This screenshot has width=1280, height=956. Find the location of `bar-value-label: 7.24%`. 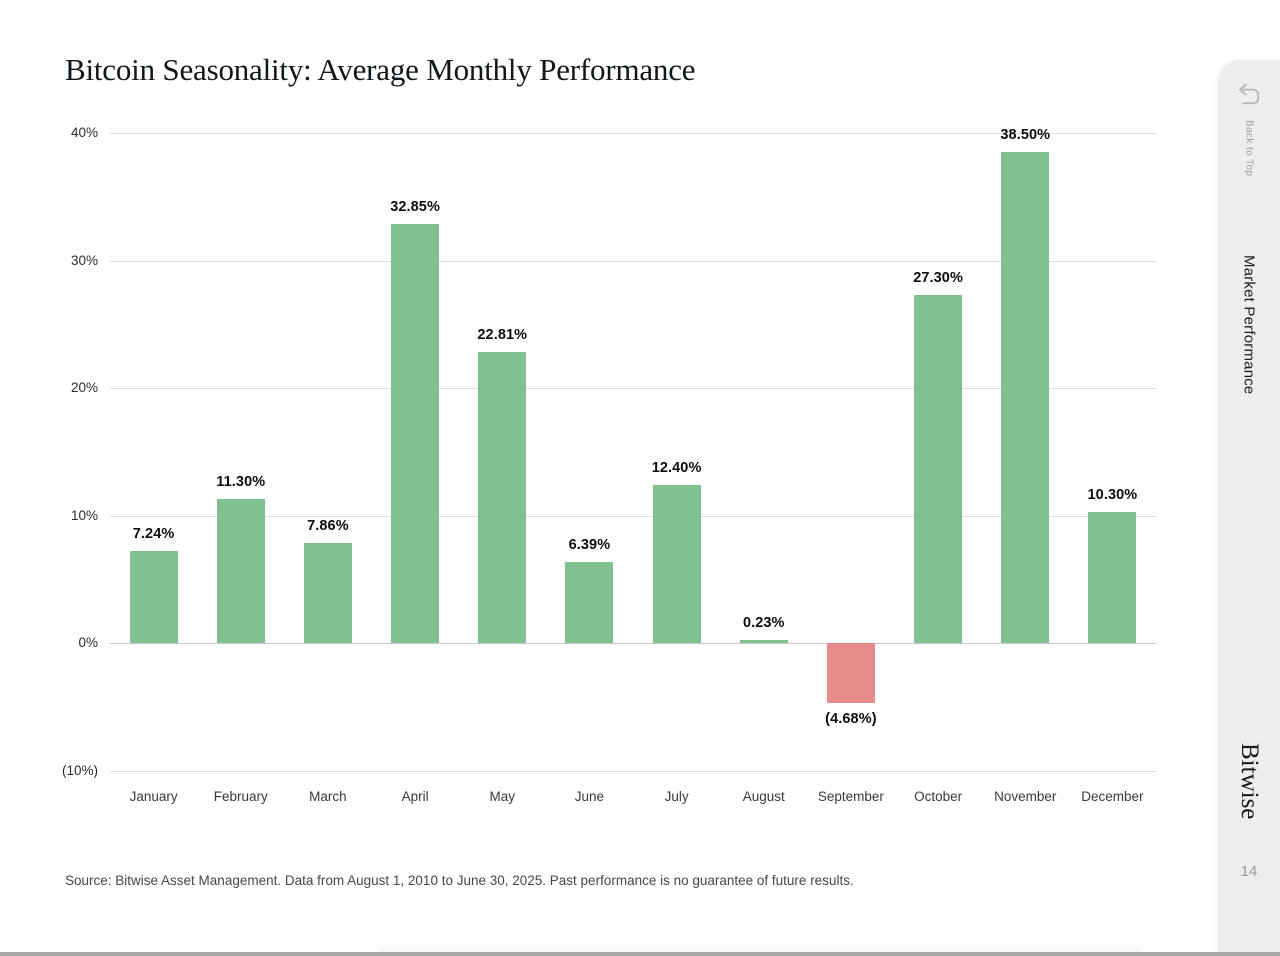

bar-value-label: 7.24% is located at coordinates (153, 534).